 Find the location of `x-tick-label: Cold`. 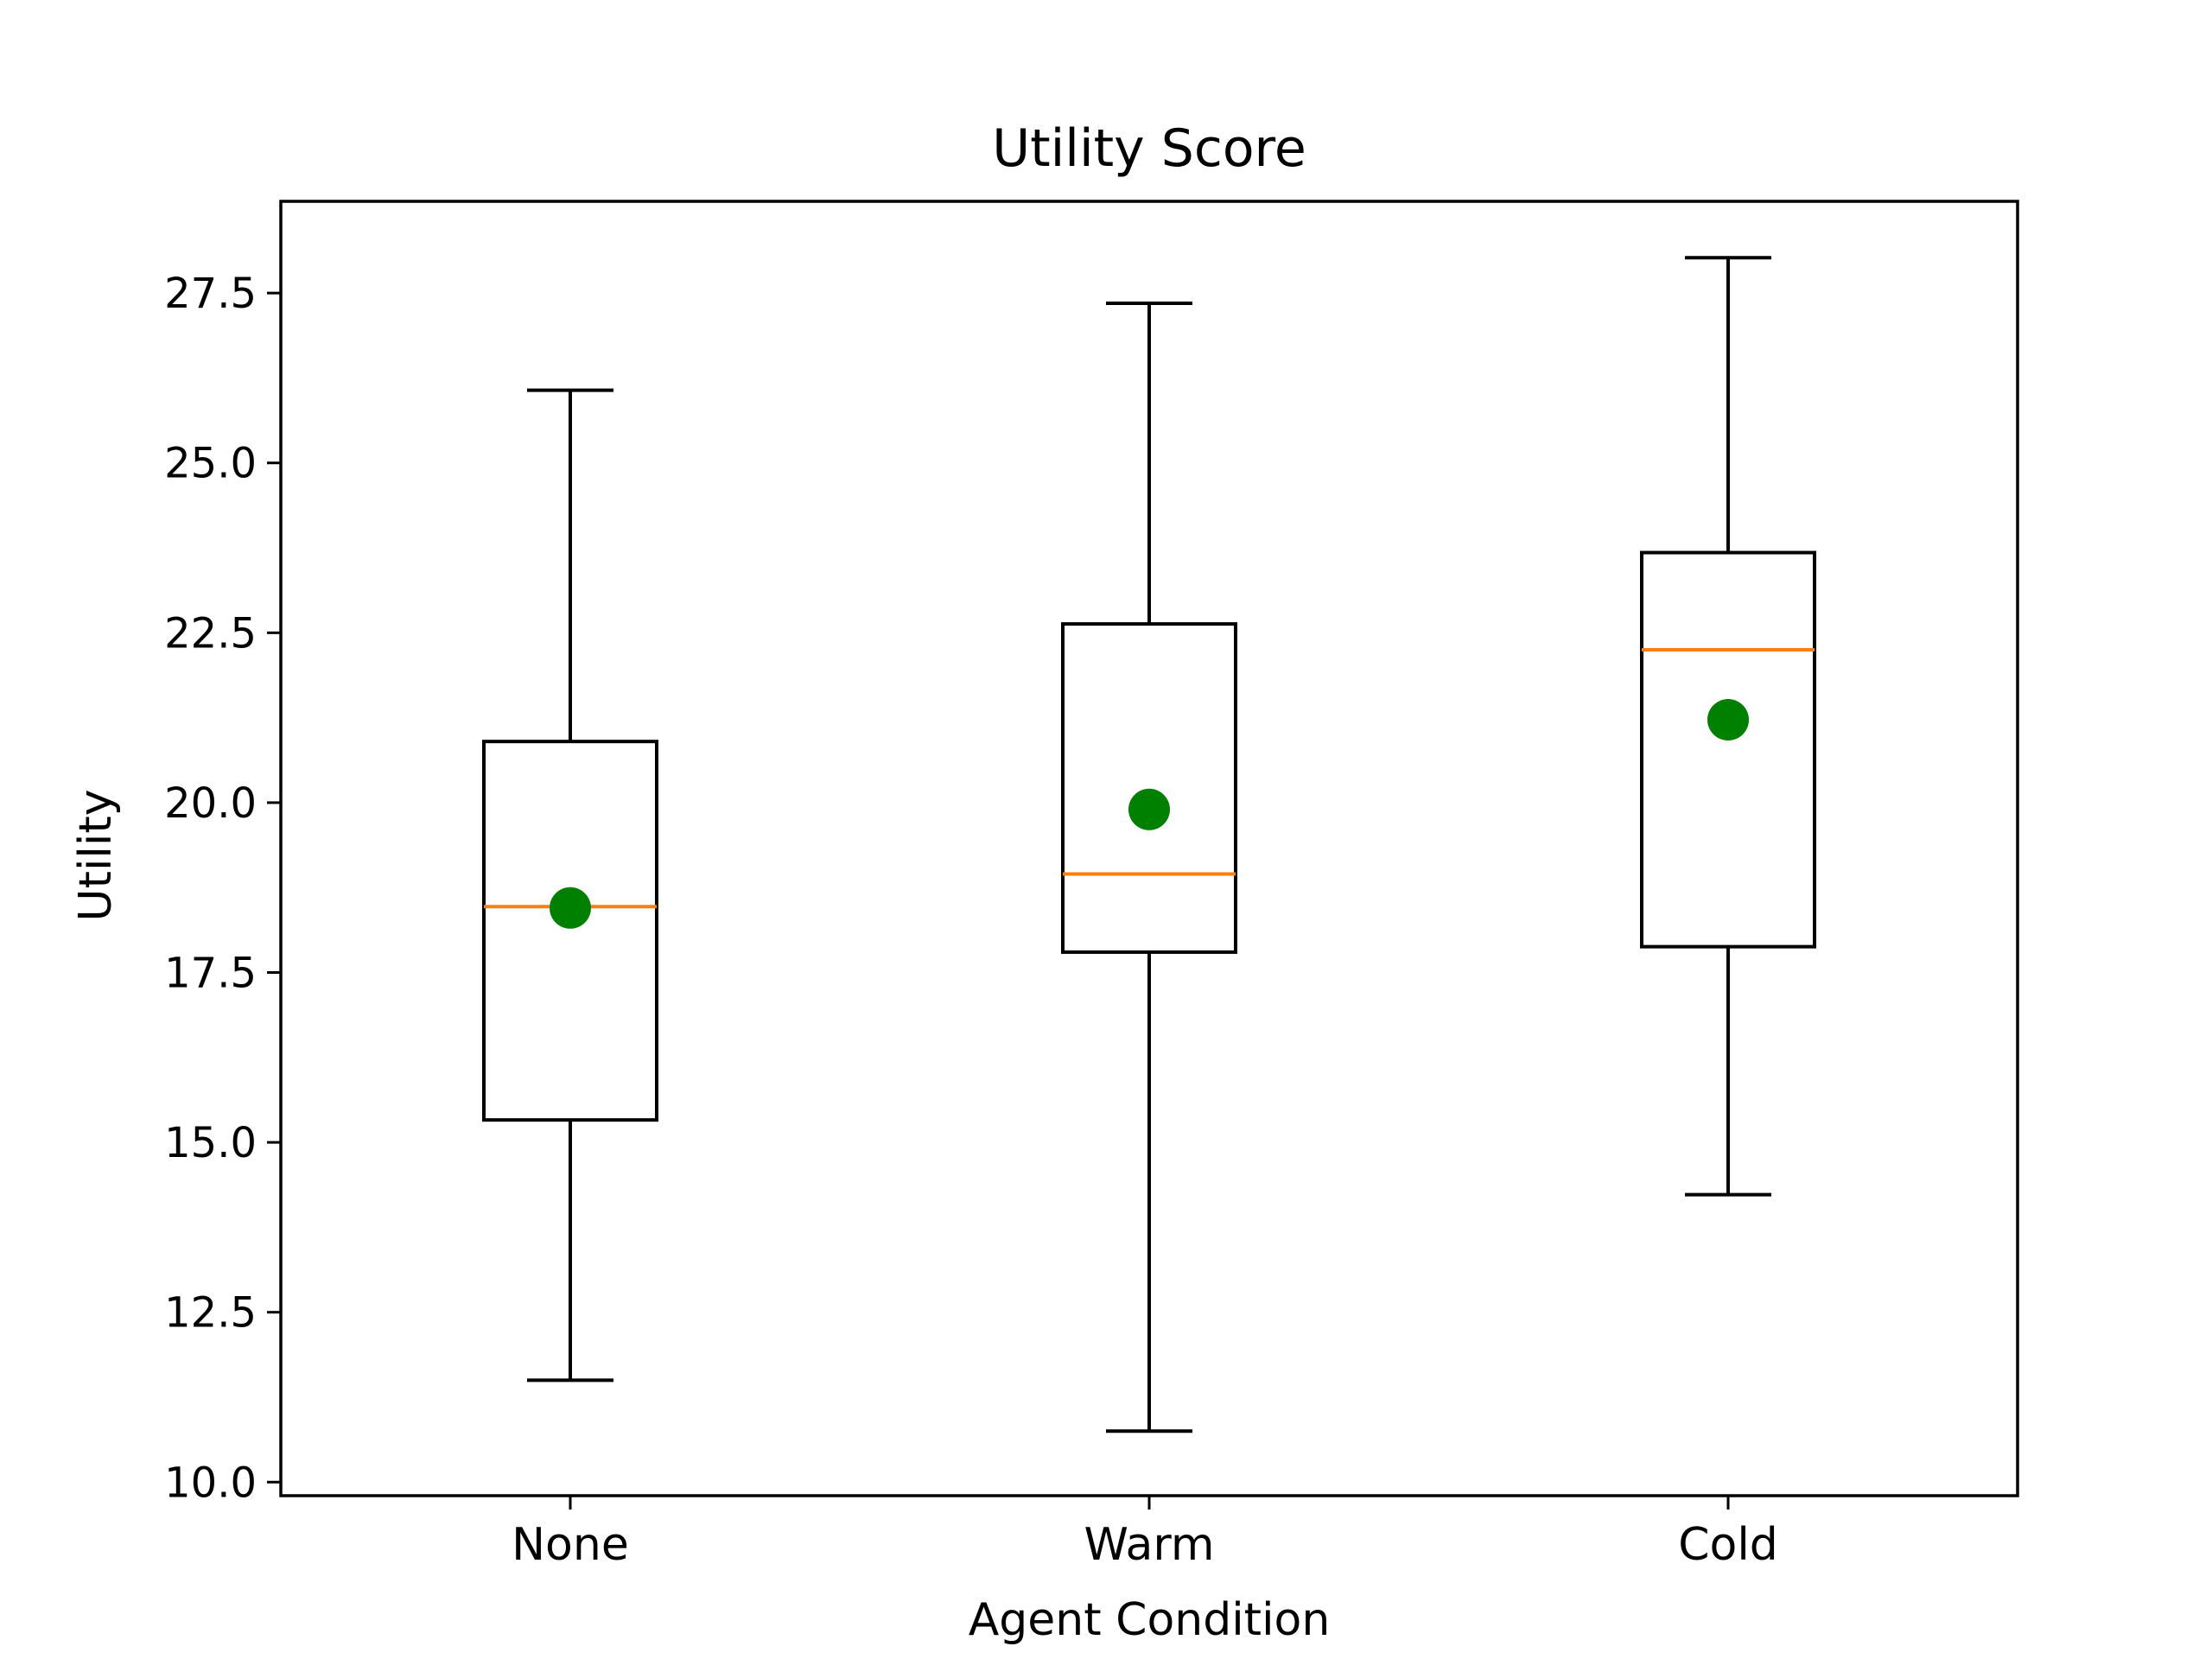

x-tick-label: Cold is located at coordinates (1728, 1545).